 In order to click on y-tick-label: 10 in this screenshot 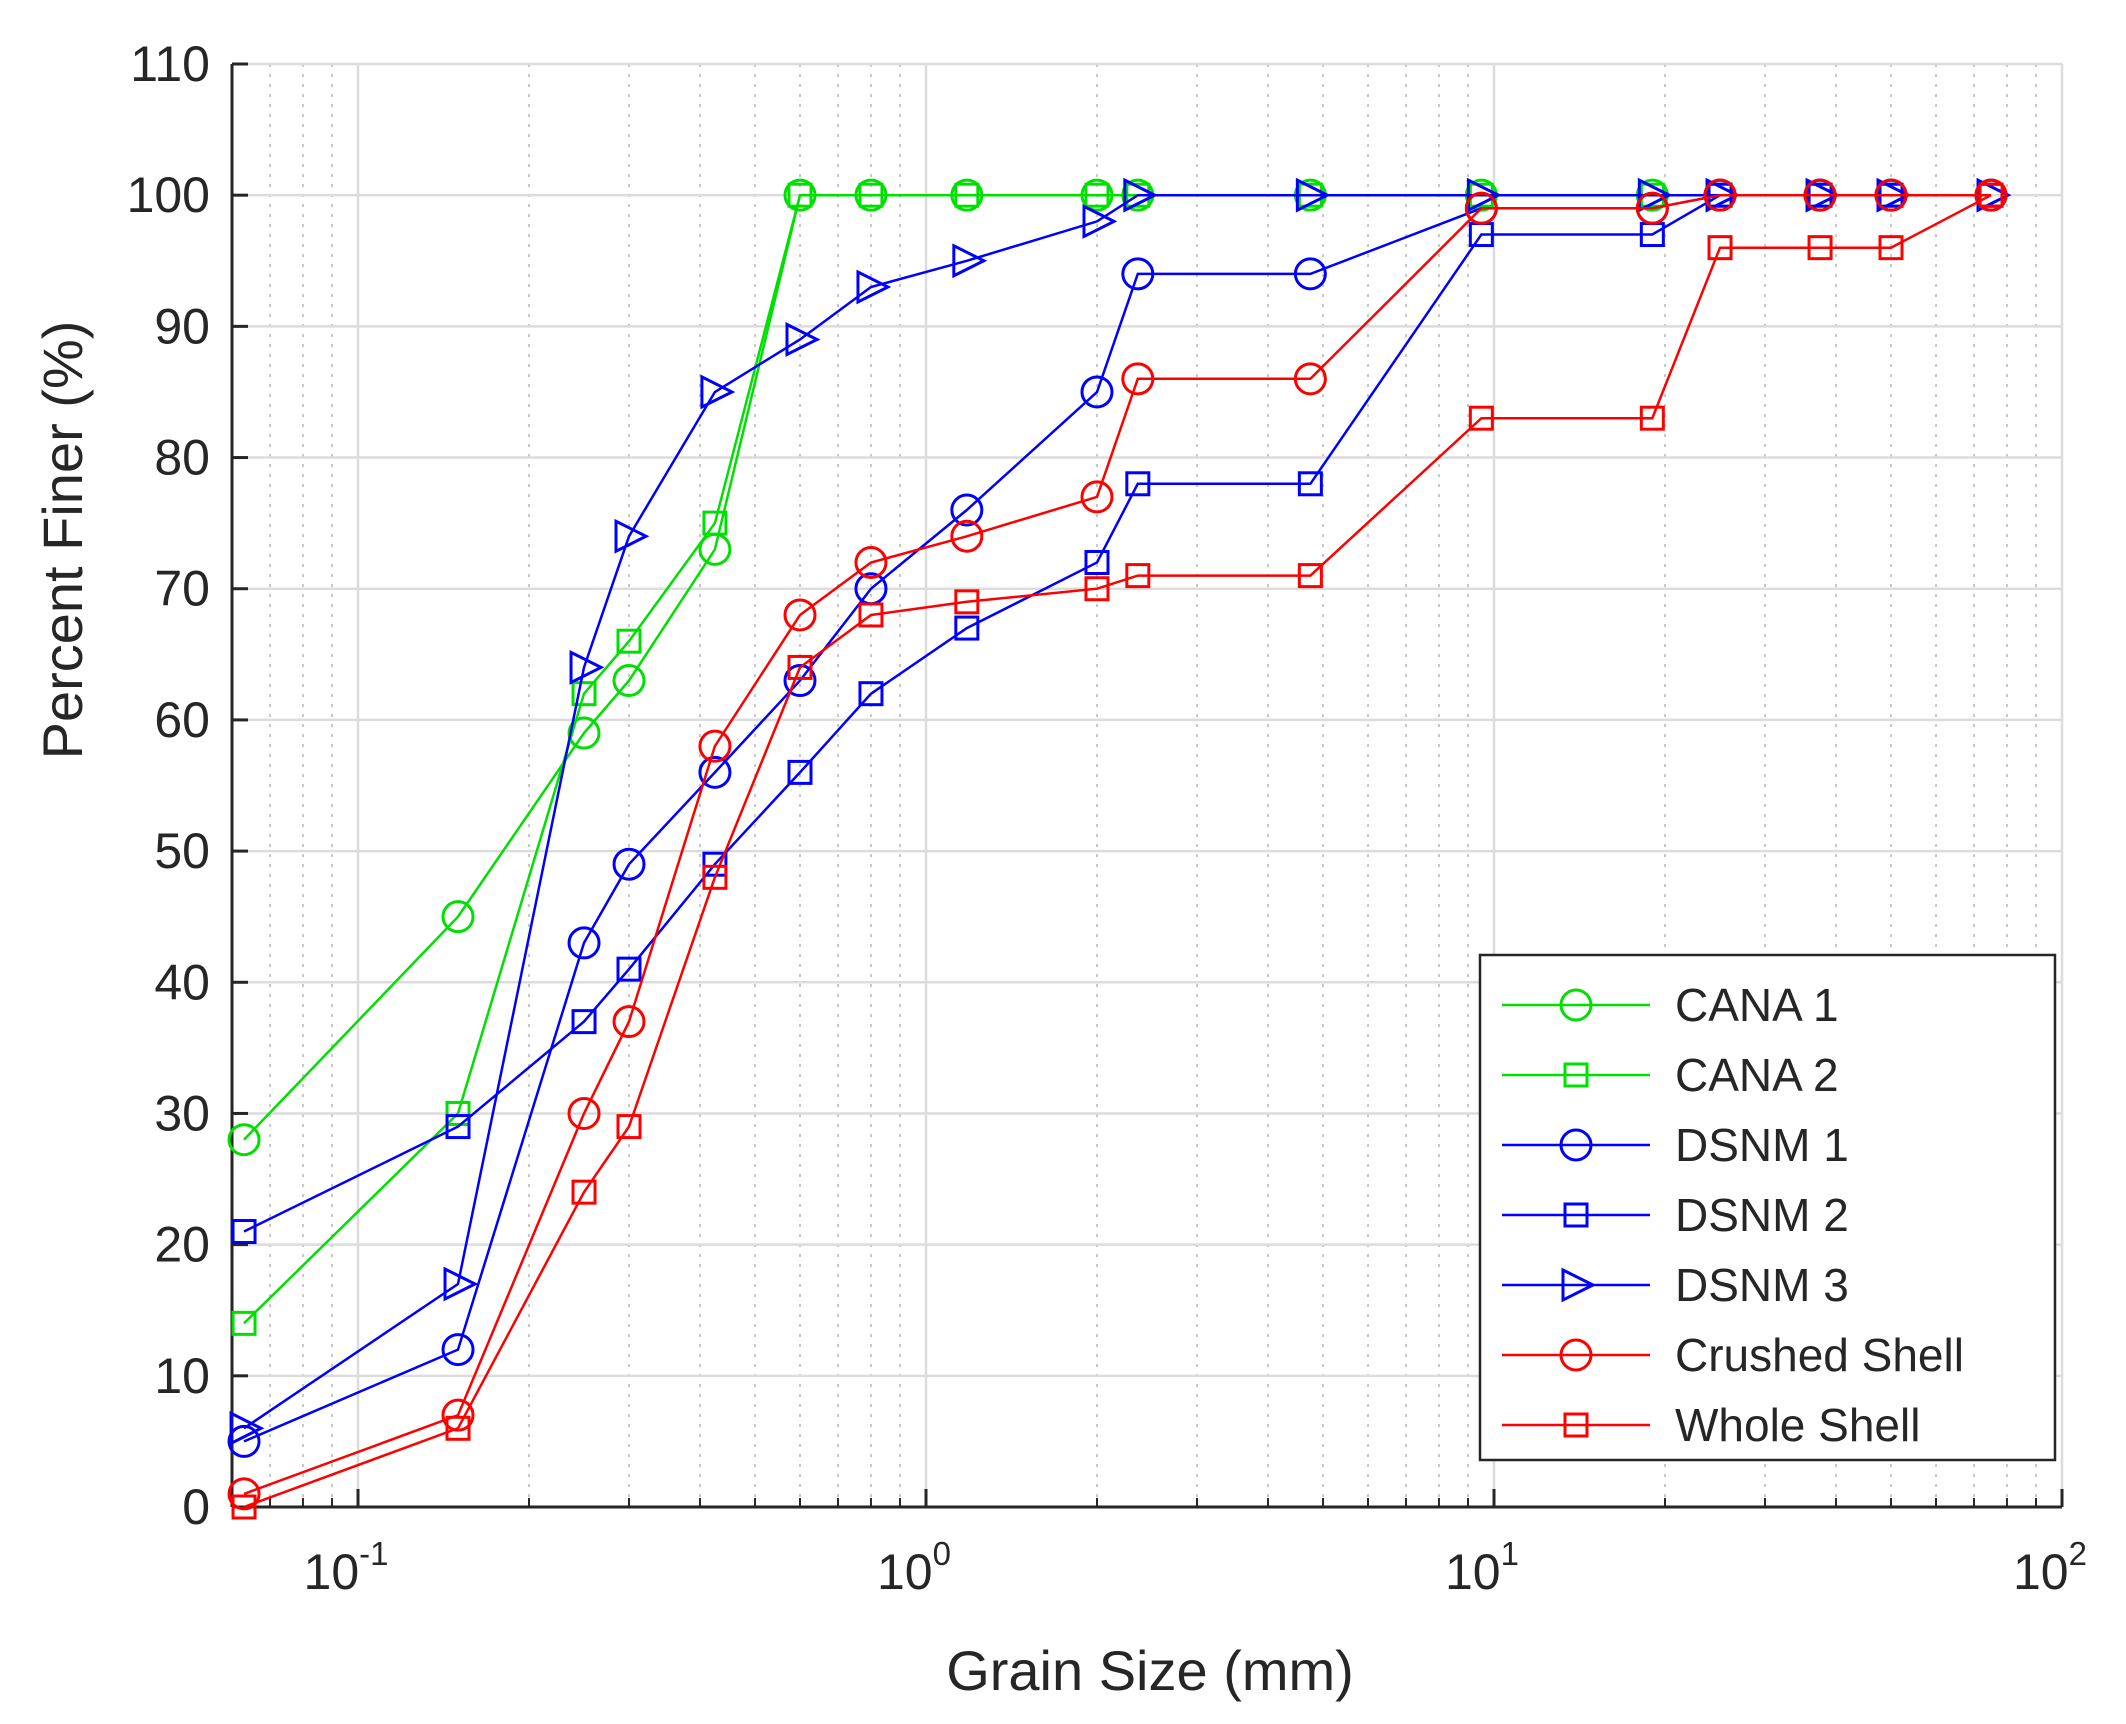, I will do `click(182, 1376)`.